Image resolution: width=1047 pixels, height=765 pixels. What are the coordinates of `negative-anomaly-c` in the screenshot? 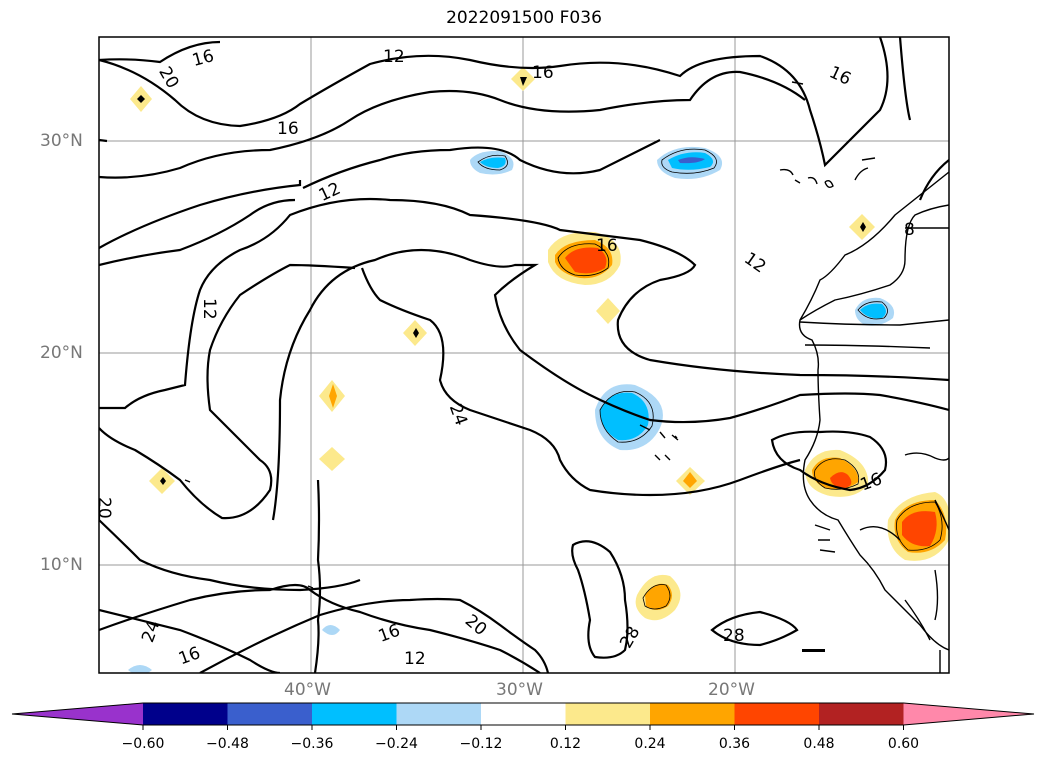 It's located at (492, 162).